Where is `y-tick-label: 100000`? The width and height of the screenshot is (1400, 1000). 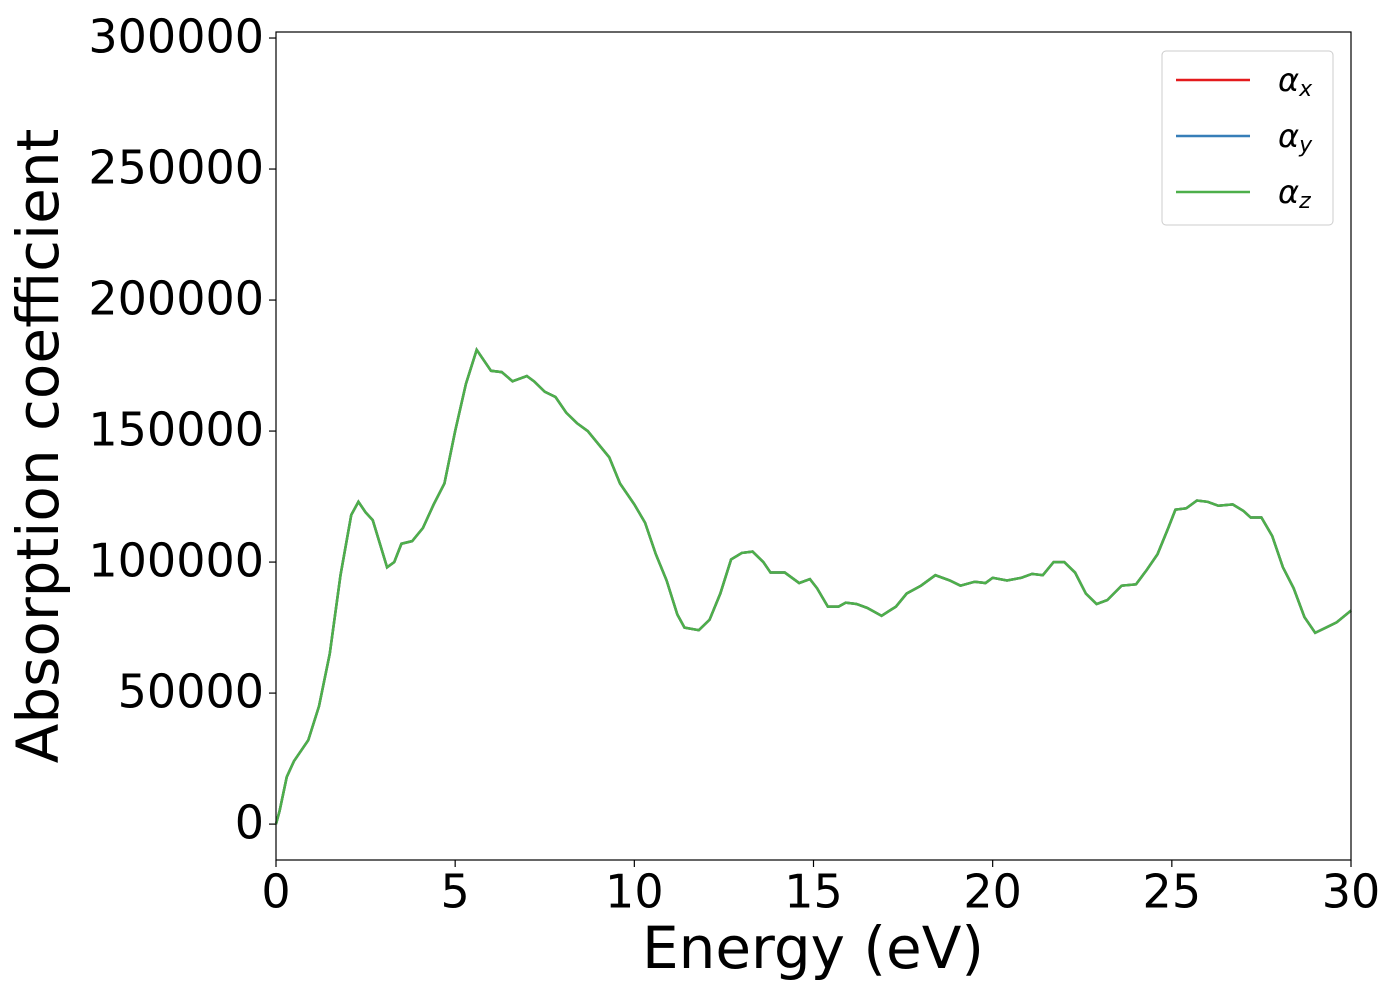 y-tick-label: 100000 is located at coordinates (176, 561).